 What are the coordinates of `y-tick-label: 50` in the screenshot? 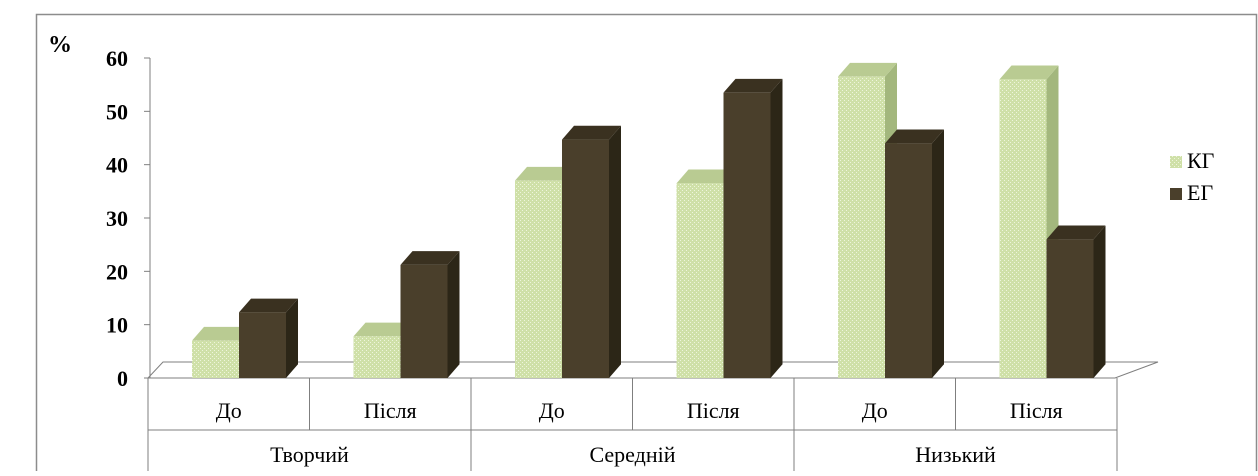 It's located at (117, 111).